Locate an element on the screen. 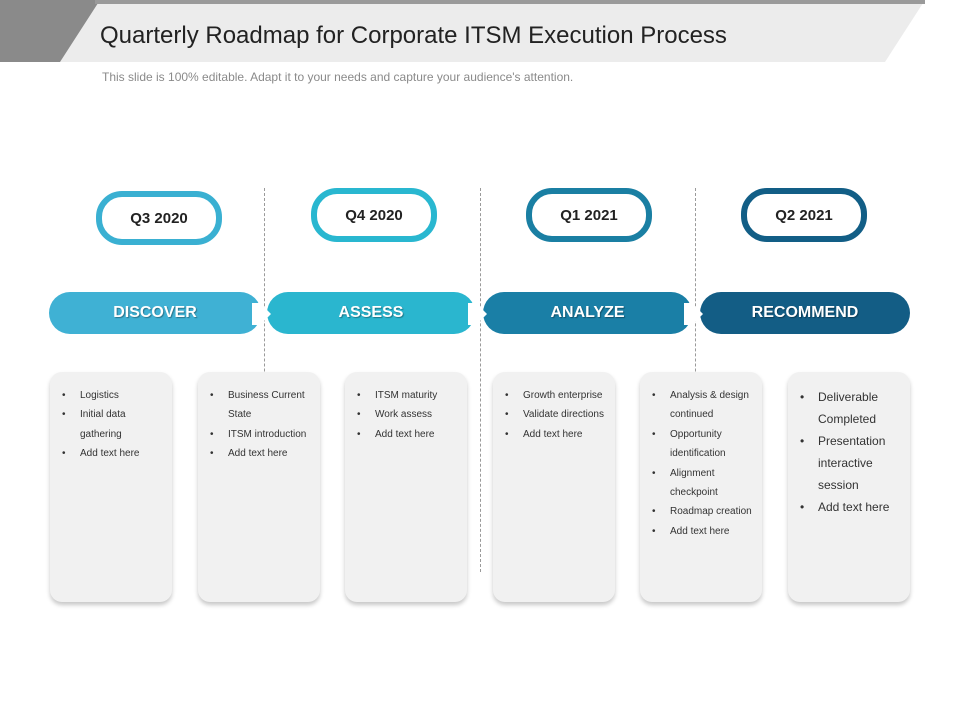 This screenshot has width=960, height=720. phase-discover: DISCOVER is located at coordinates (155, 313).